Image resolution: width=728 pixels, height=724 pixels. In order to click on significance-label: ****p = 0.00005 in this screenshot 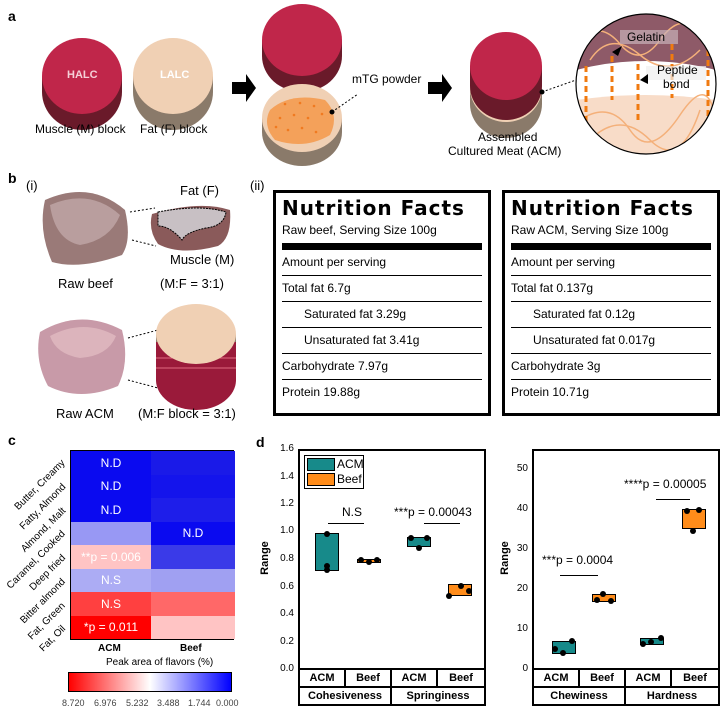, I will do `click(665, 484)`.